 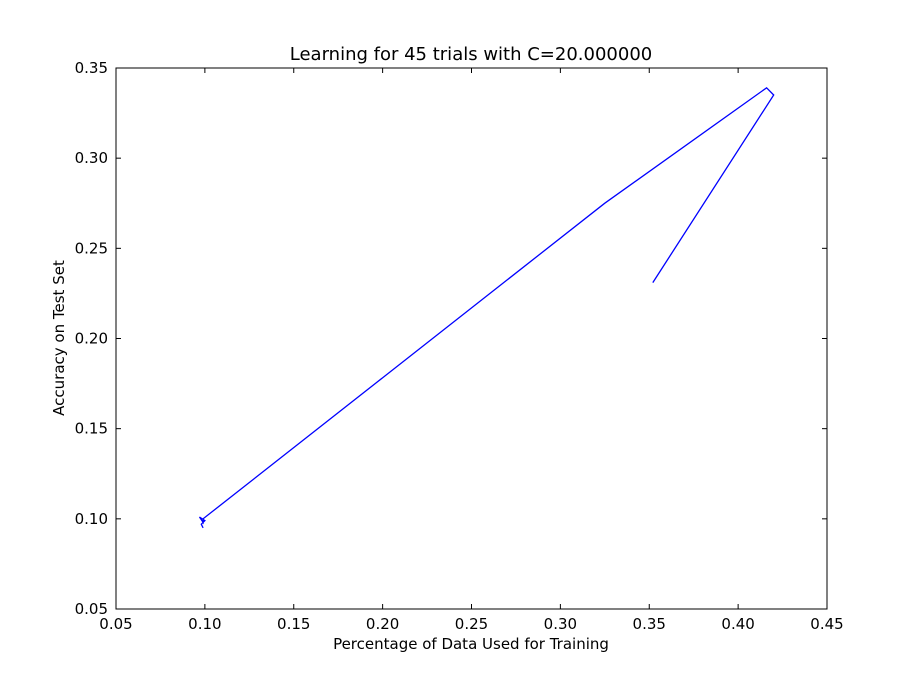 What do you see at coordinates (91, 248) in the screenshot?
I see `y-tick-label: 0.25` at bounding box center [91, 248].